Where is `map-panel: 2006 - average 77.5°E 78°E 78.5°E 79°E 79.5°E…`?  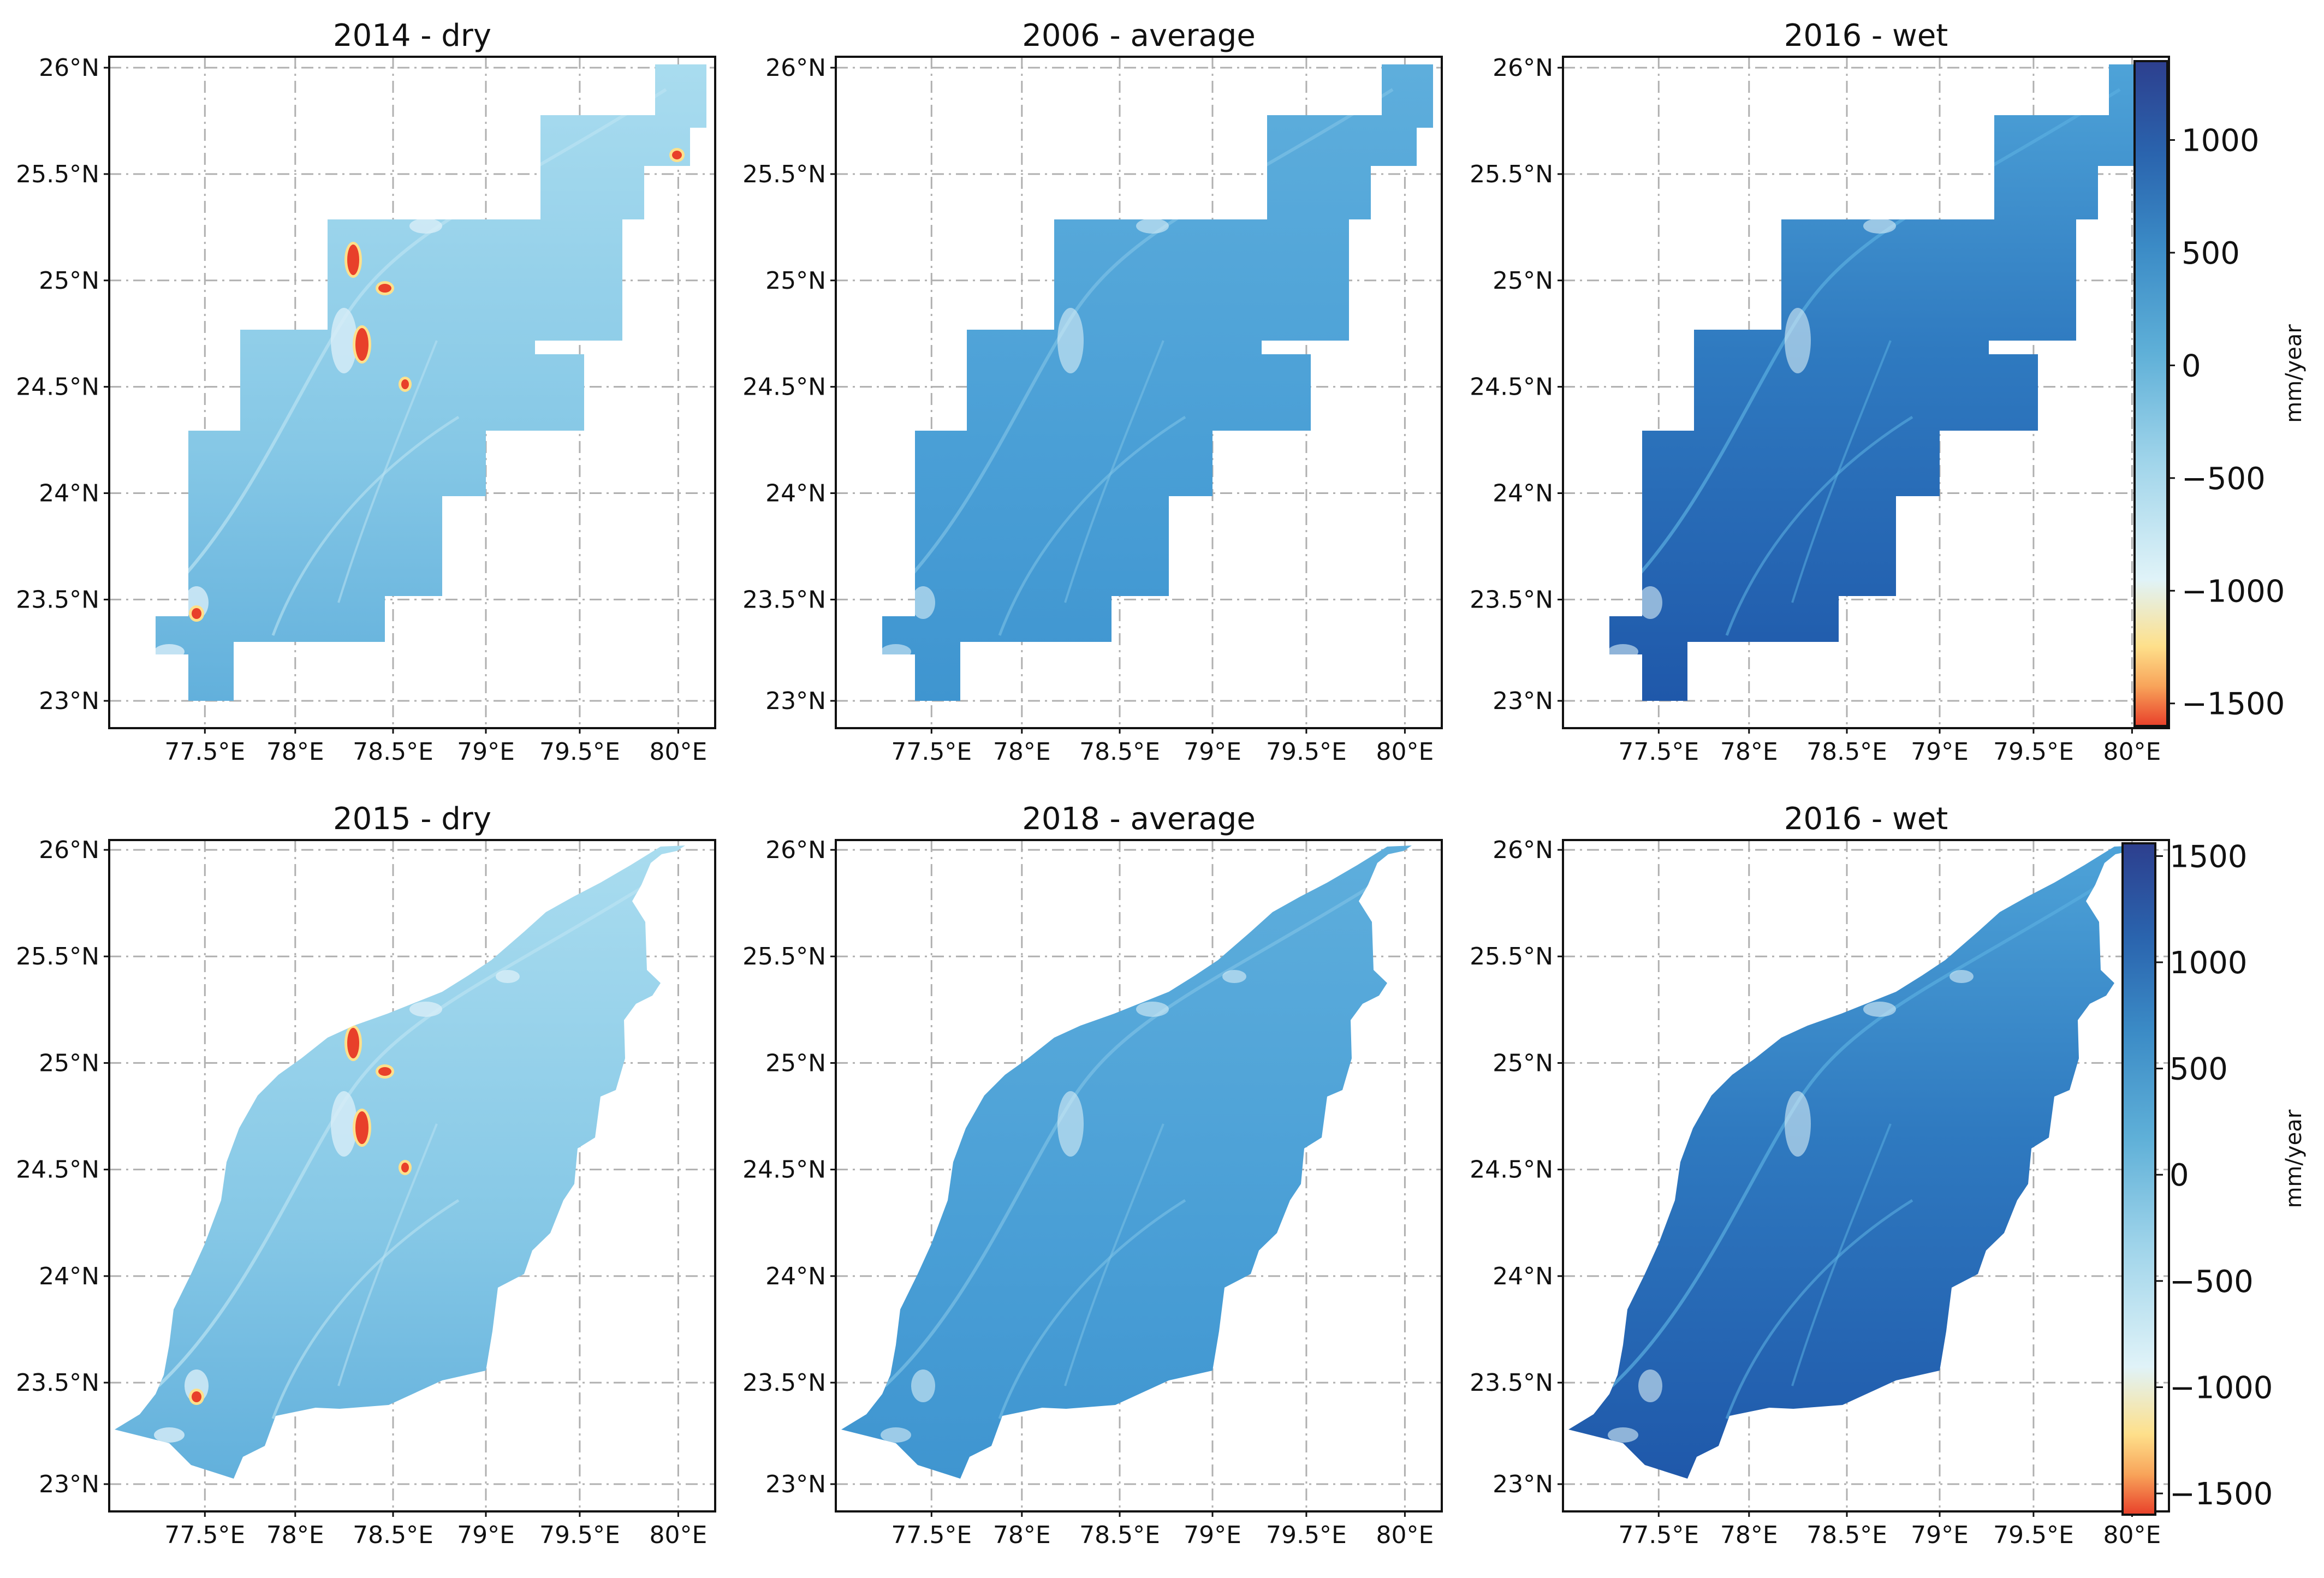 map-panel: 2006 - average 77.5°E 78°E 78.5°E 79°E 79.5°E… is located at coordinates (1092, 392).